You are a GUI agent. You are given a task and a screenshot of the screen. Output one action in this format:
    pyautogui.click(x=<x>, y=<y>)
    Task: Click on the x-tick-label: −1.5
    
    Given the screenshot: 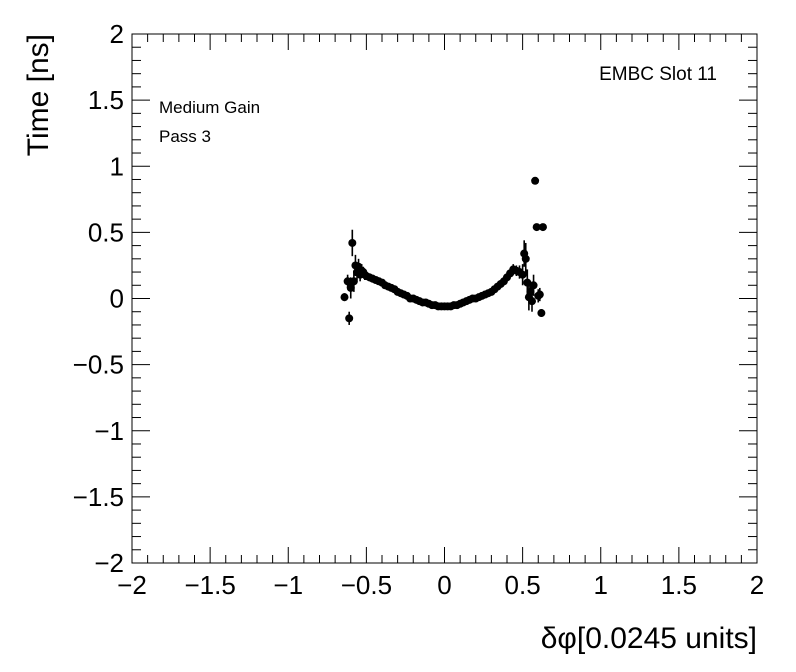 What is the action you would take?
    pyautogui.click(x=209, y=585)
    